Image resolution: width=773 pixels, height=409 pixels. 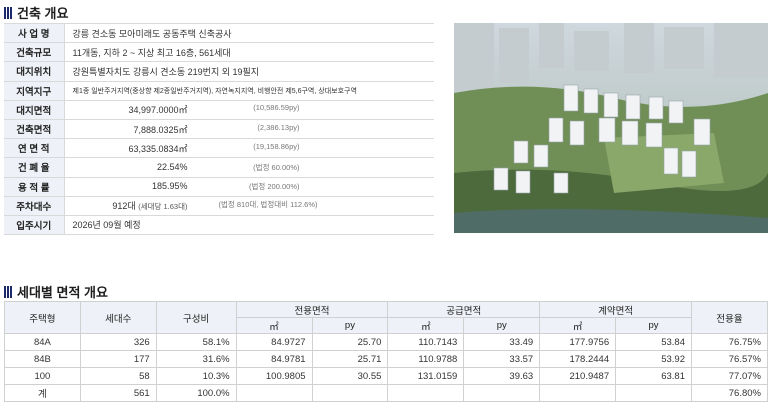 What do you see at coordinates (34, 205) in the screenshot?
I see `row-key: 주차대수` at bounding box center [34, 205].